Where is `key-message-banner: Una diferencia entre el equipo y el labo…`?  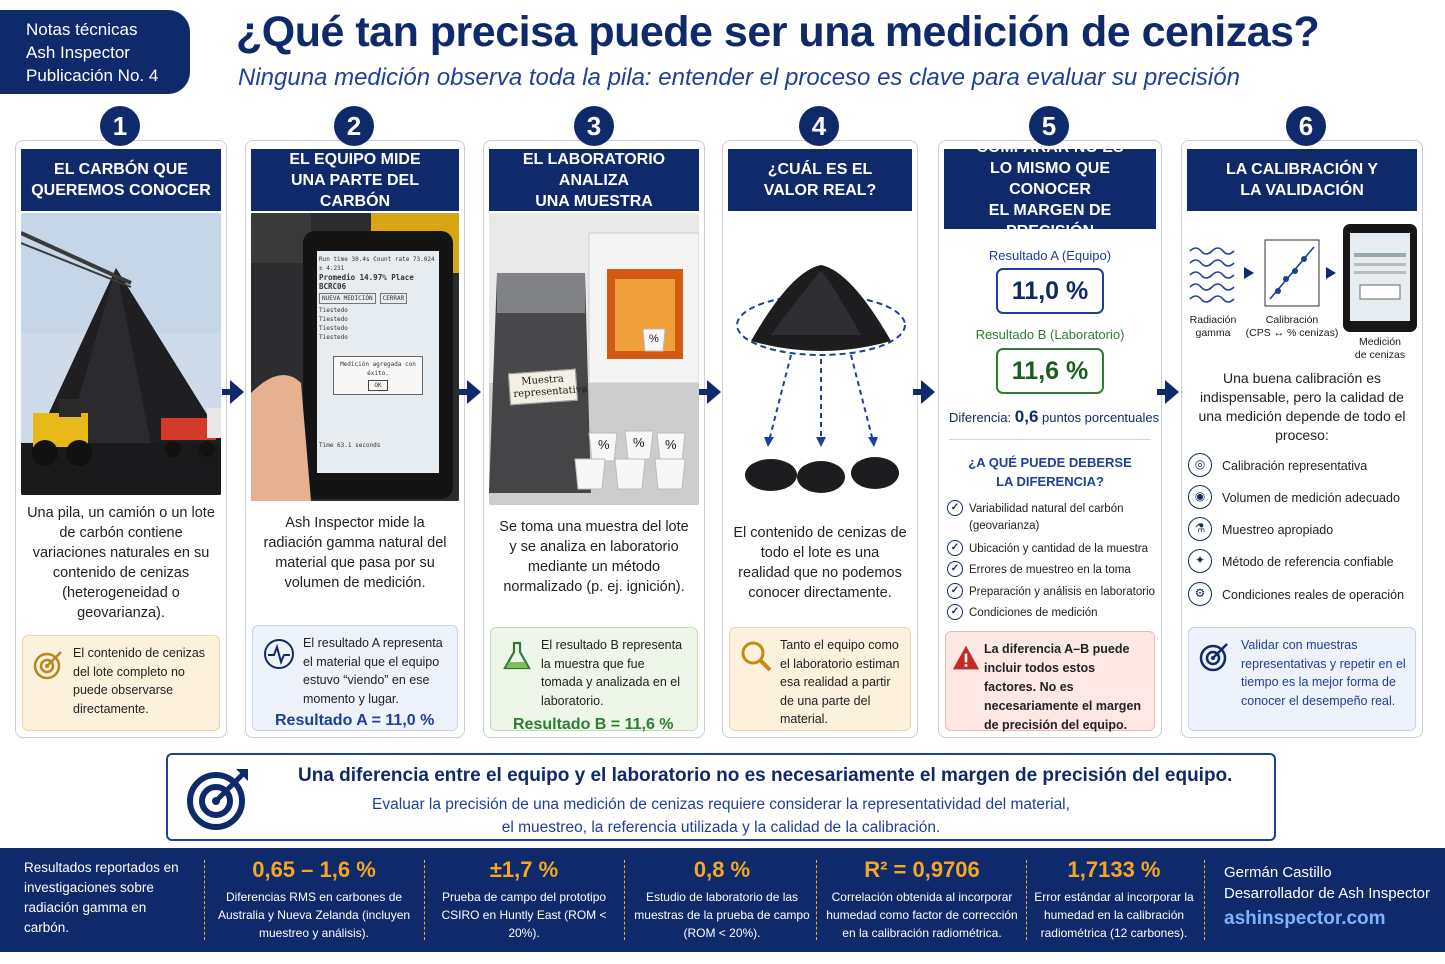 key-message-banner: Una diferencia entre el equipo y el labo… is located at coordinates (721, 797).